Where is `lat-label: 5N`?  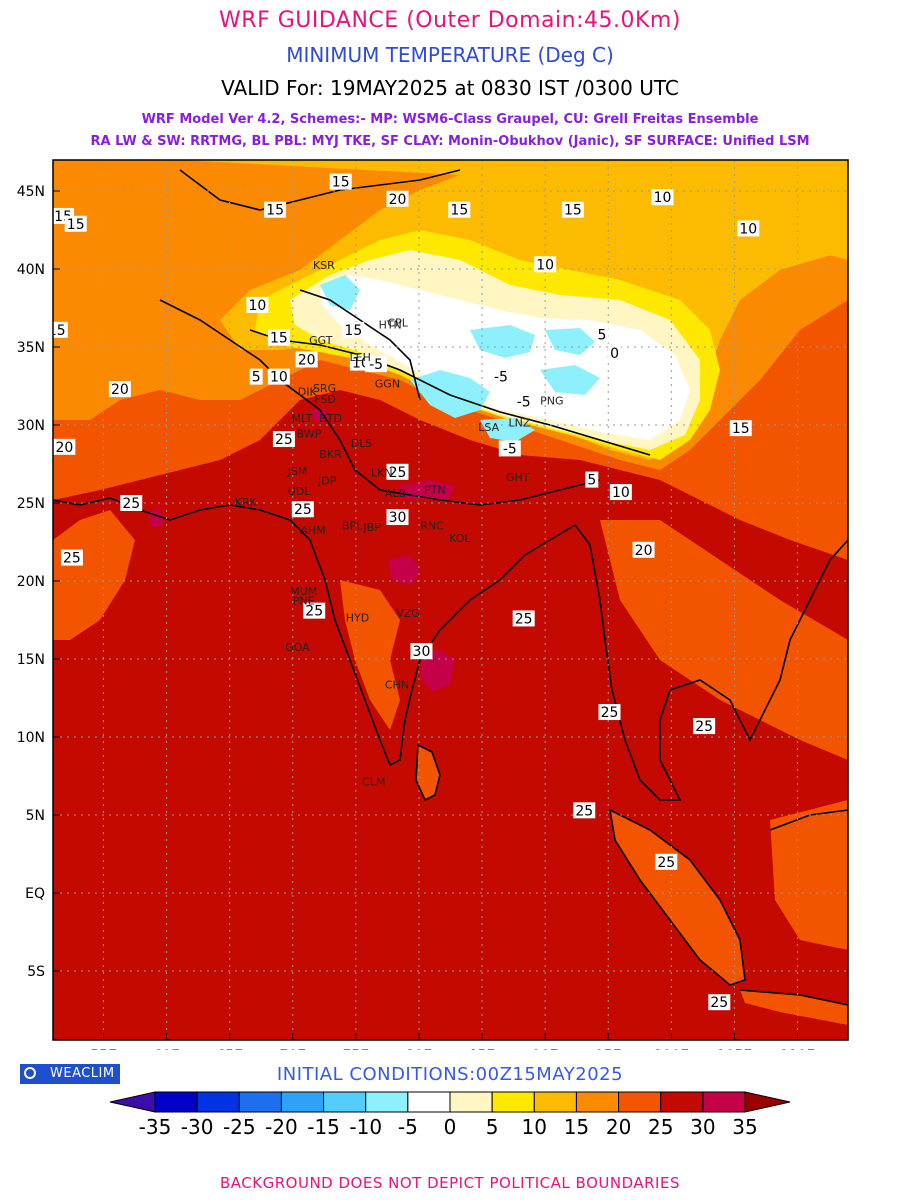
lat-label: 5N is located at coordinates (35, 816).